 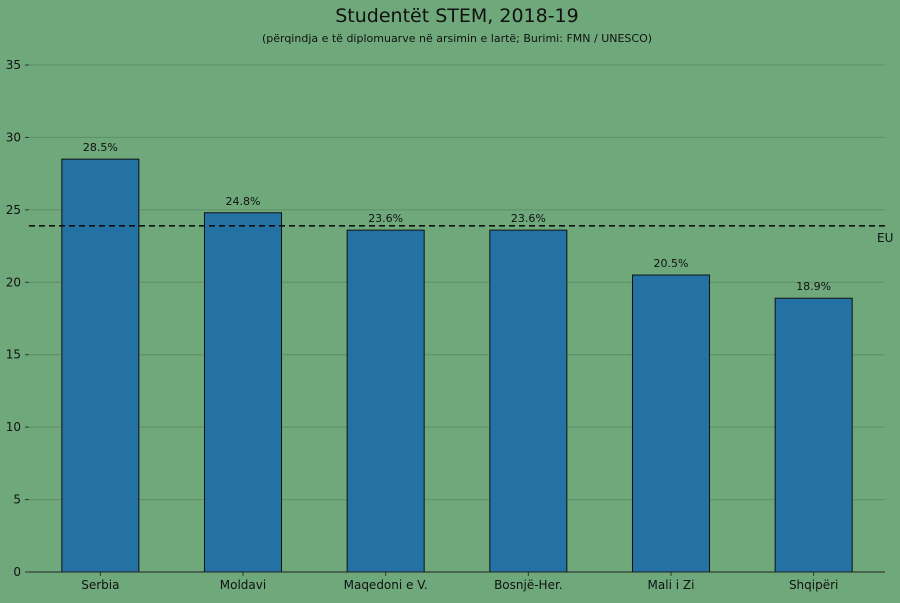 I want to click on category-label: Shqipëri, so click(x=813, y=585).